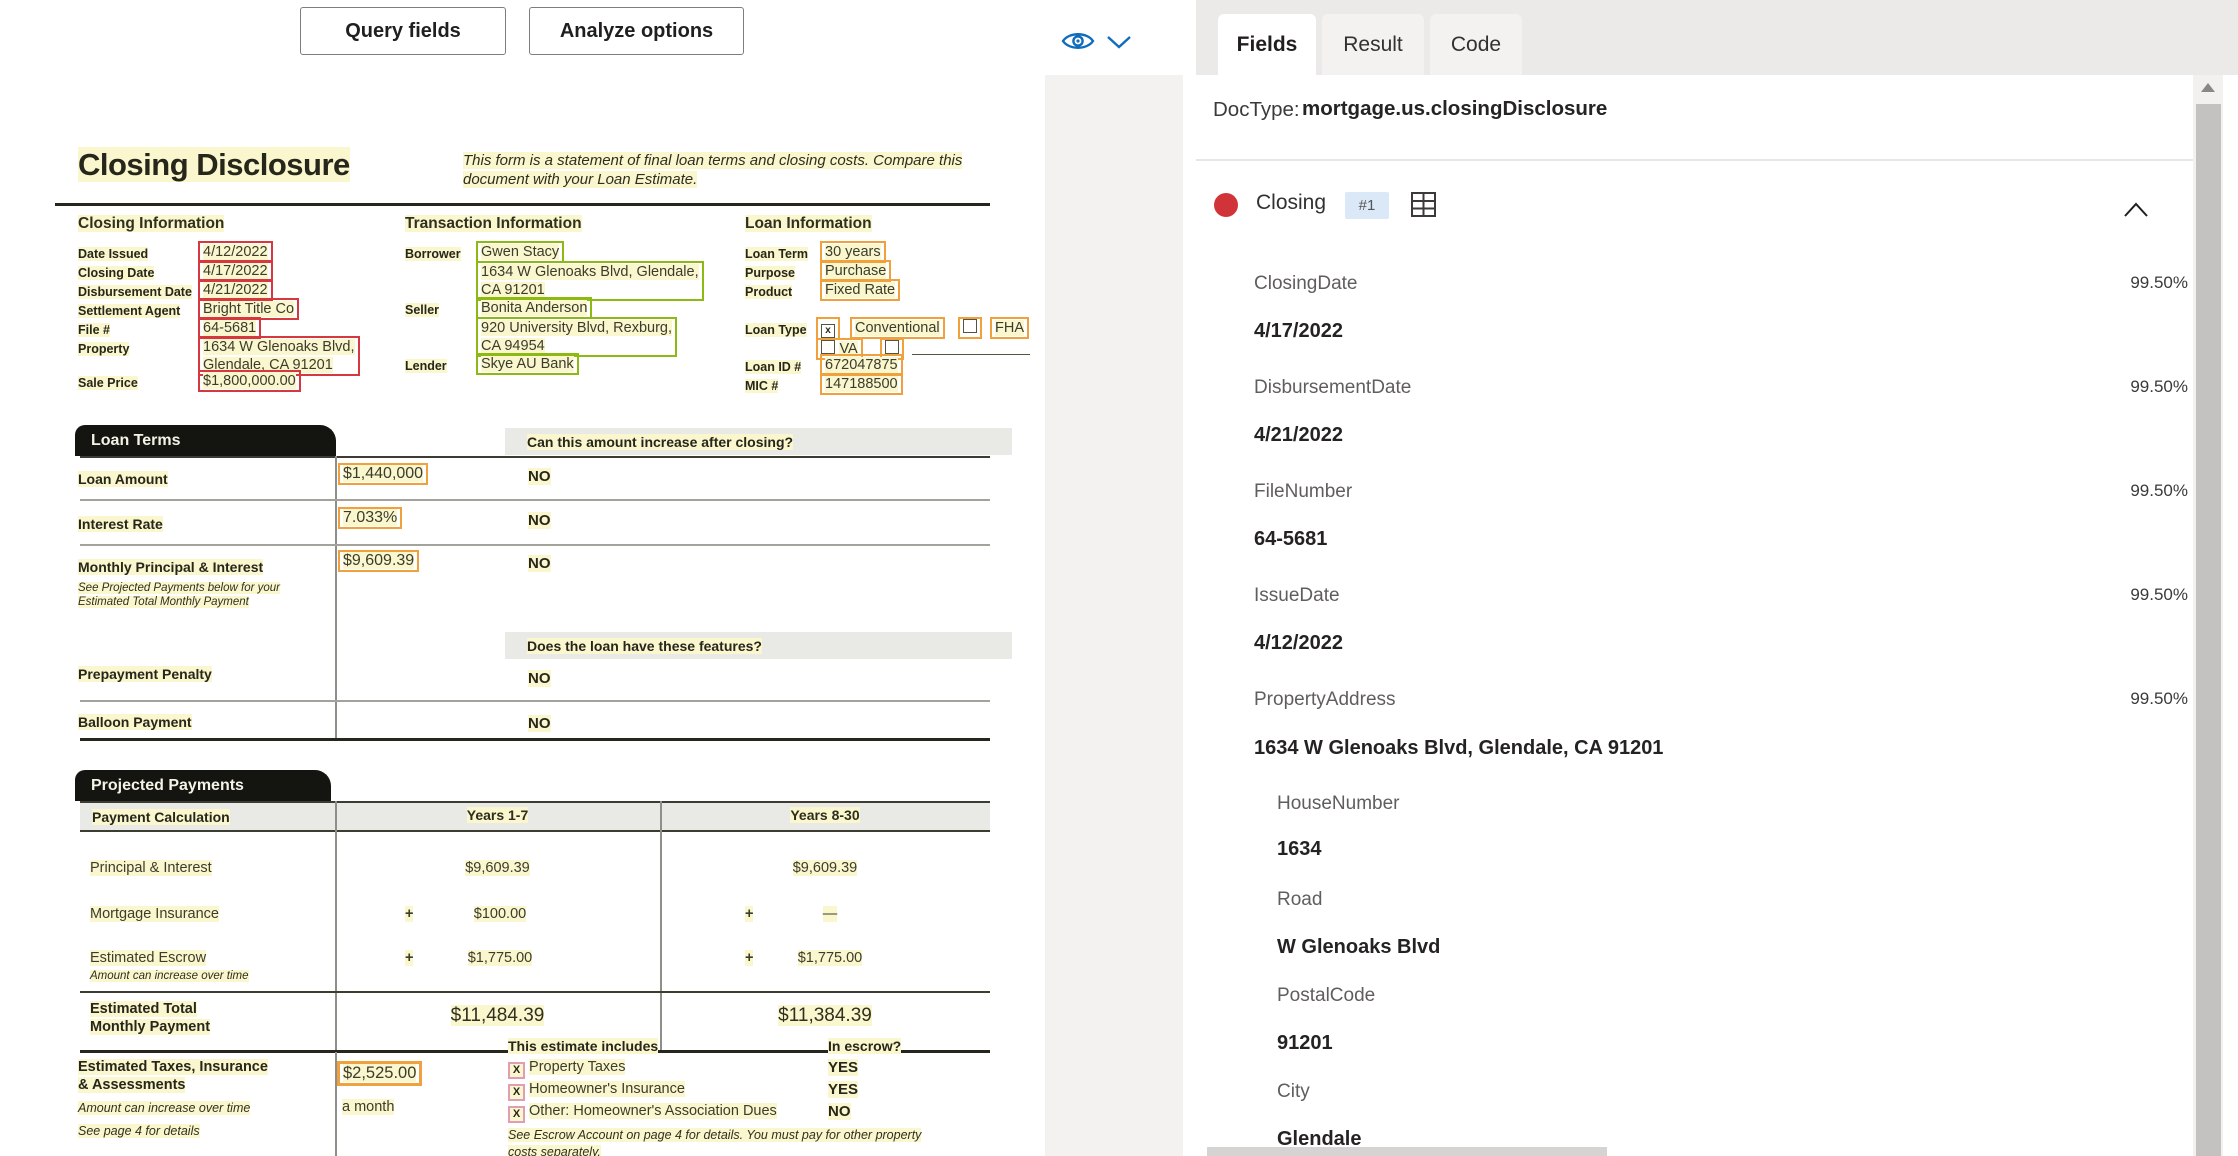  What do you see at coordinates (534, 308) in the screenshot?
I see `bounding-box-seller-name: Bonita Anderson` at bounding box center [534, 308].